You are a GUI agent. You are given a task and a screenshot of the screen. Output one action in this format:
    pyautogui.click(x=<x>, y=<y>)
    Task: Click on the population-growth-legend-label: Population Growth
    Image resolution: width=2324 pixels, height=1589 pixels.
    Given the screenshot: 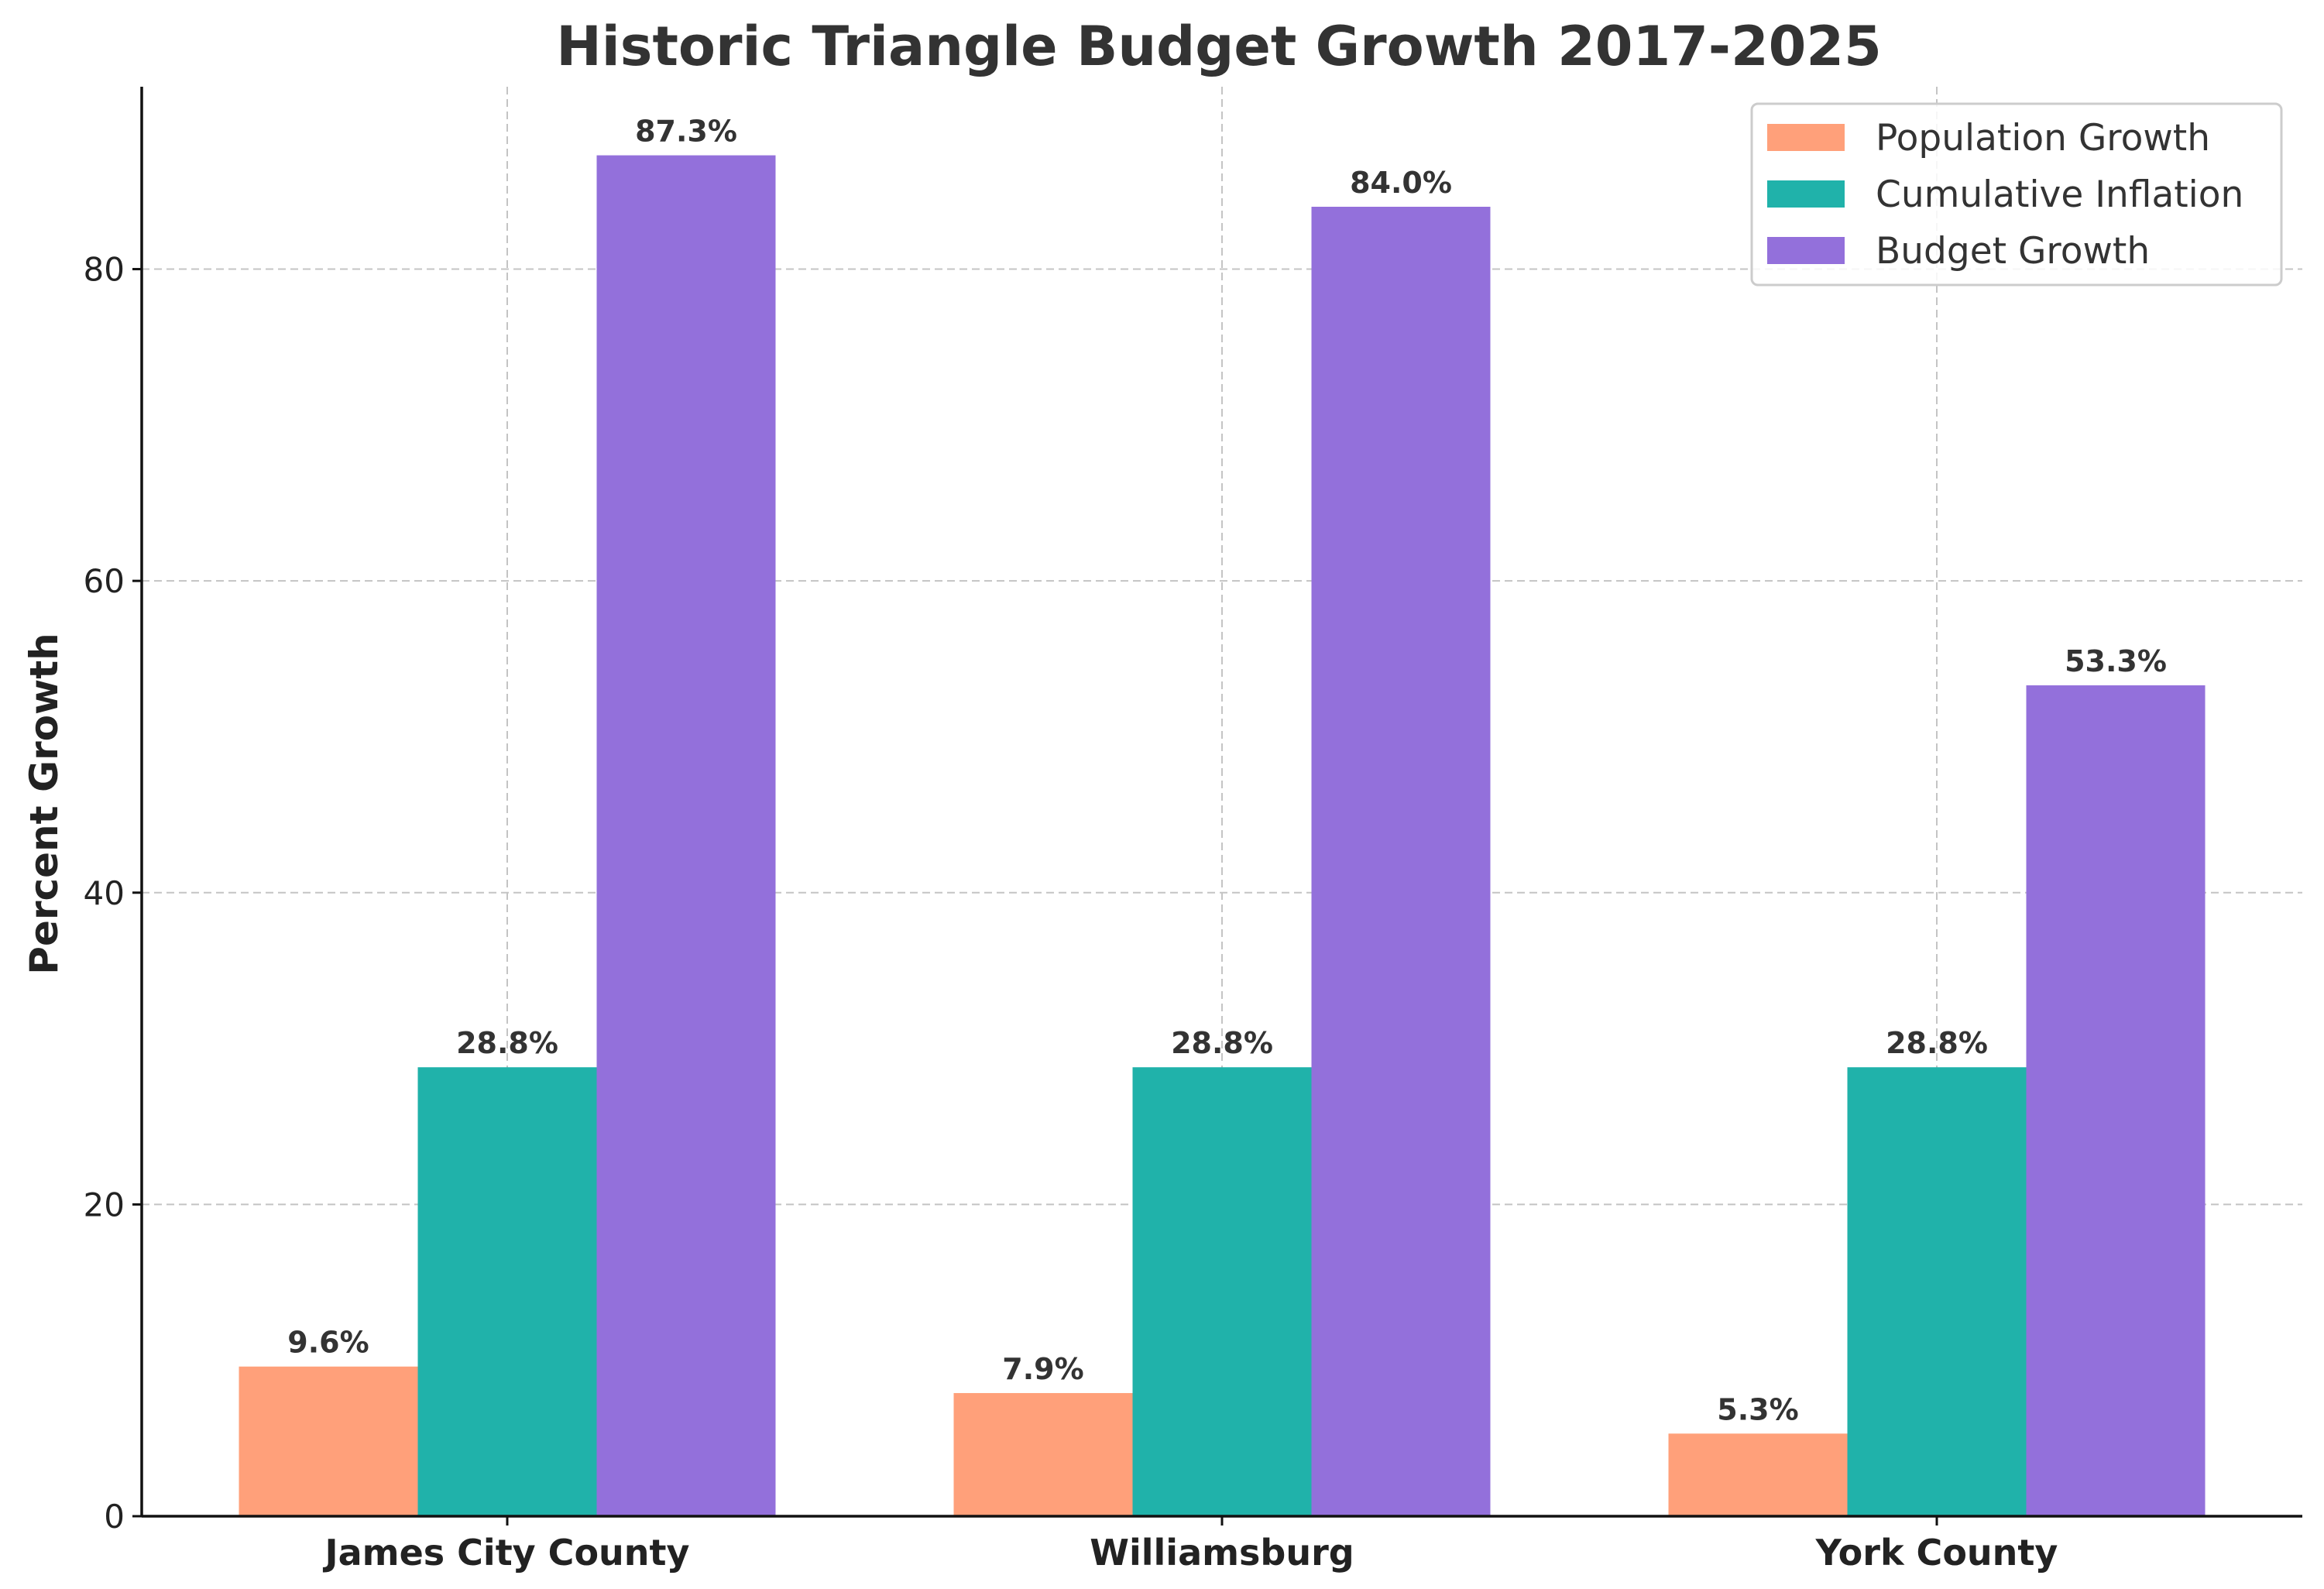 What is the action you would take?
    pyautogui.click(x=2043, y=138)
    